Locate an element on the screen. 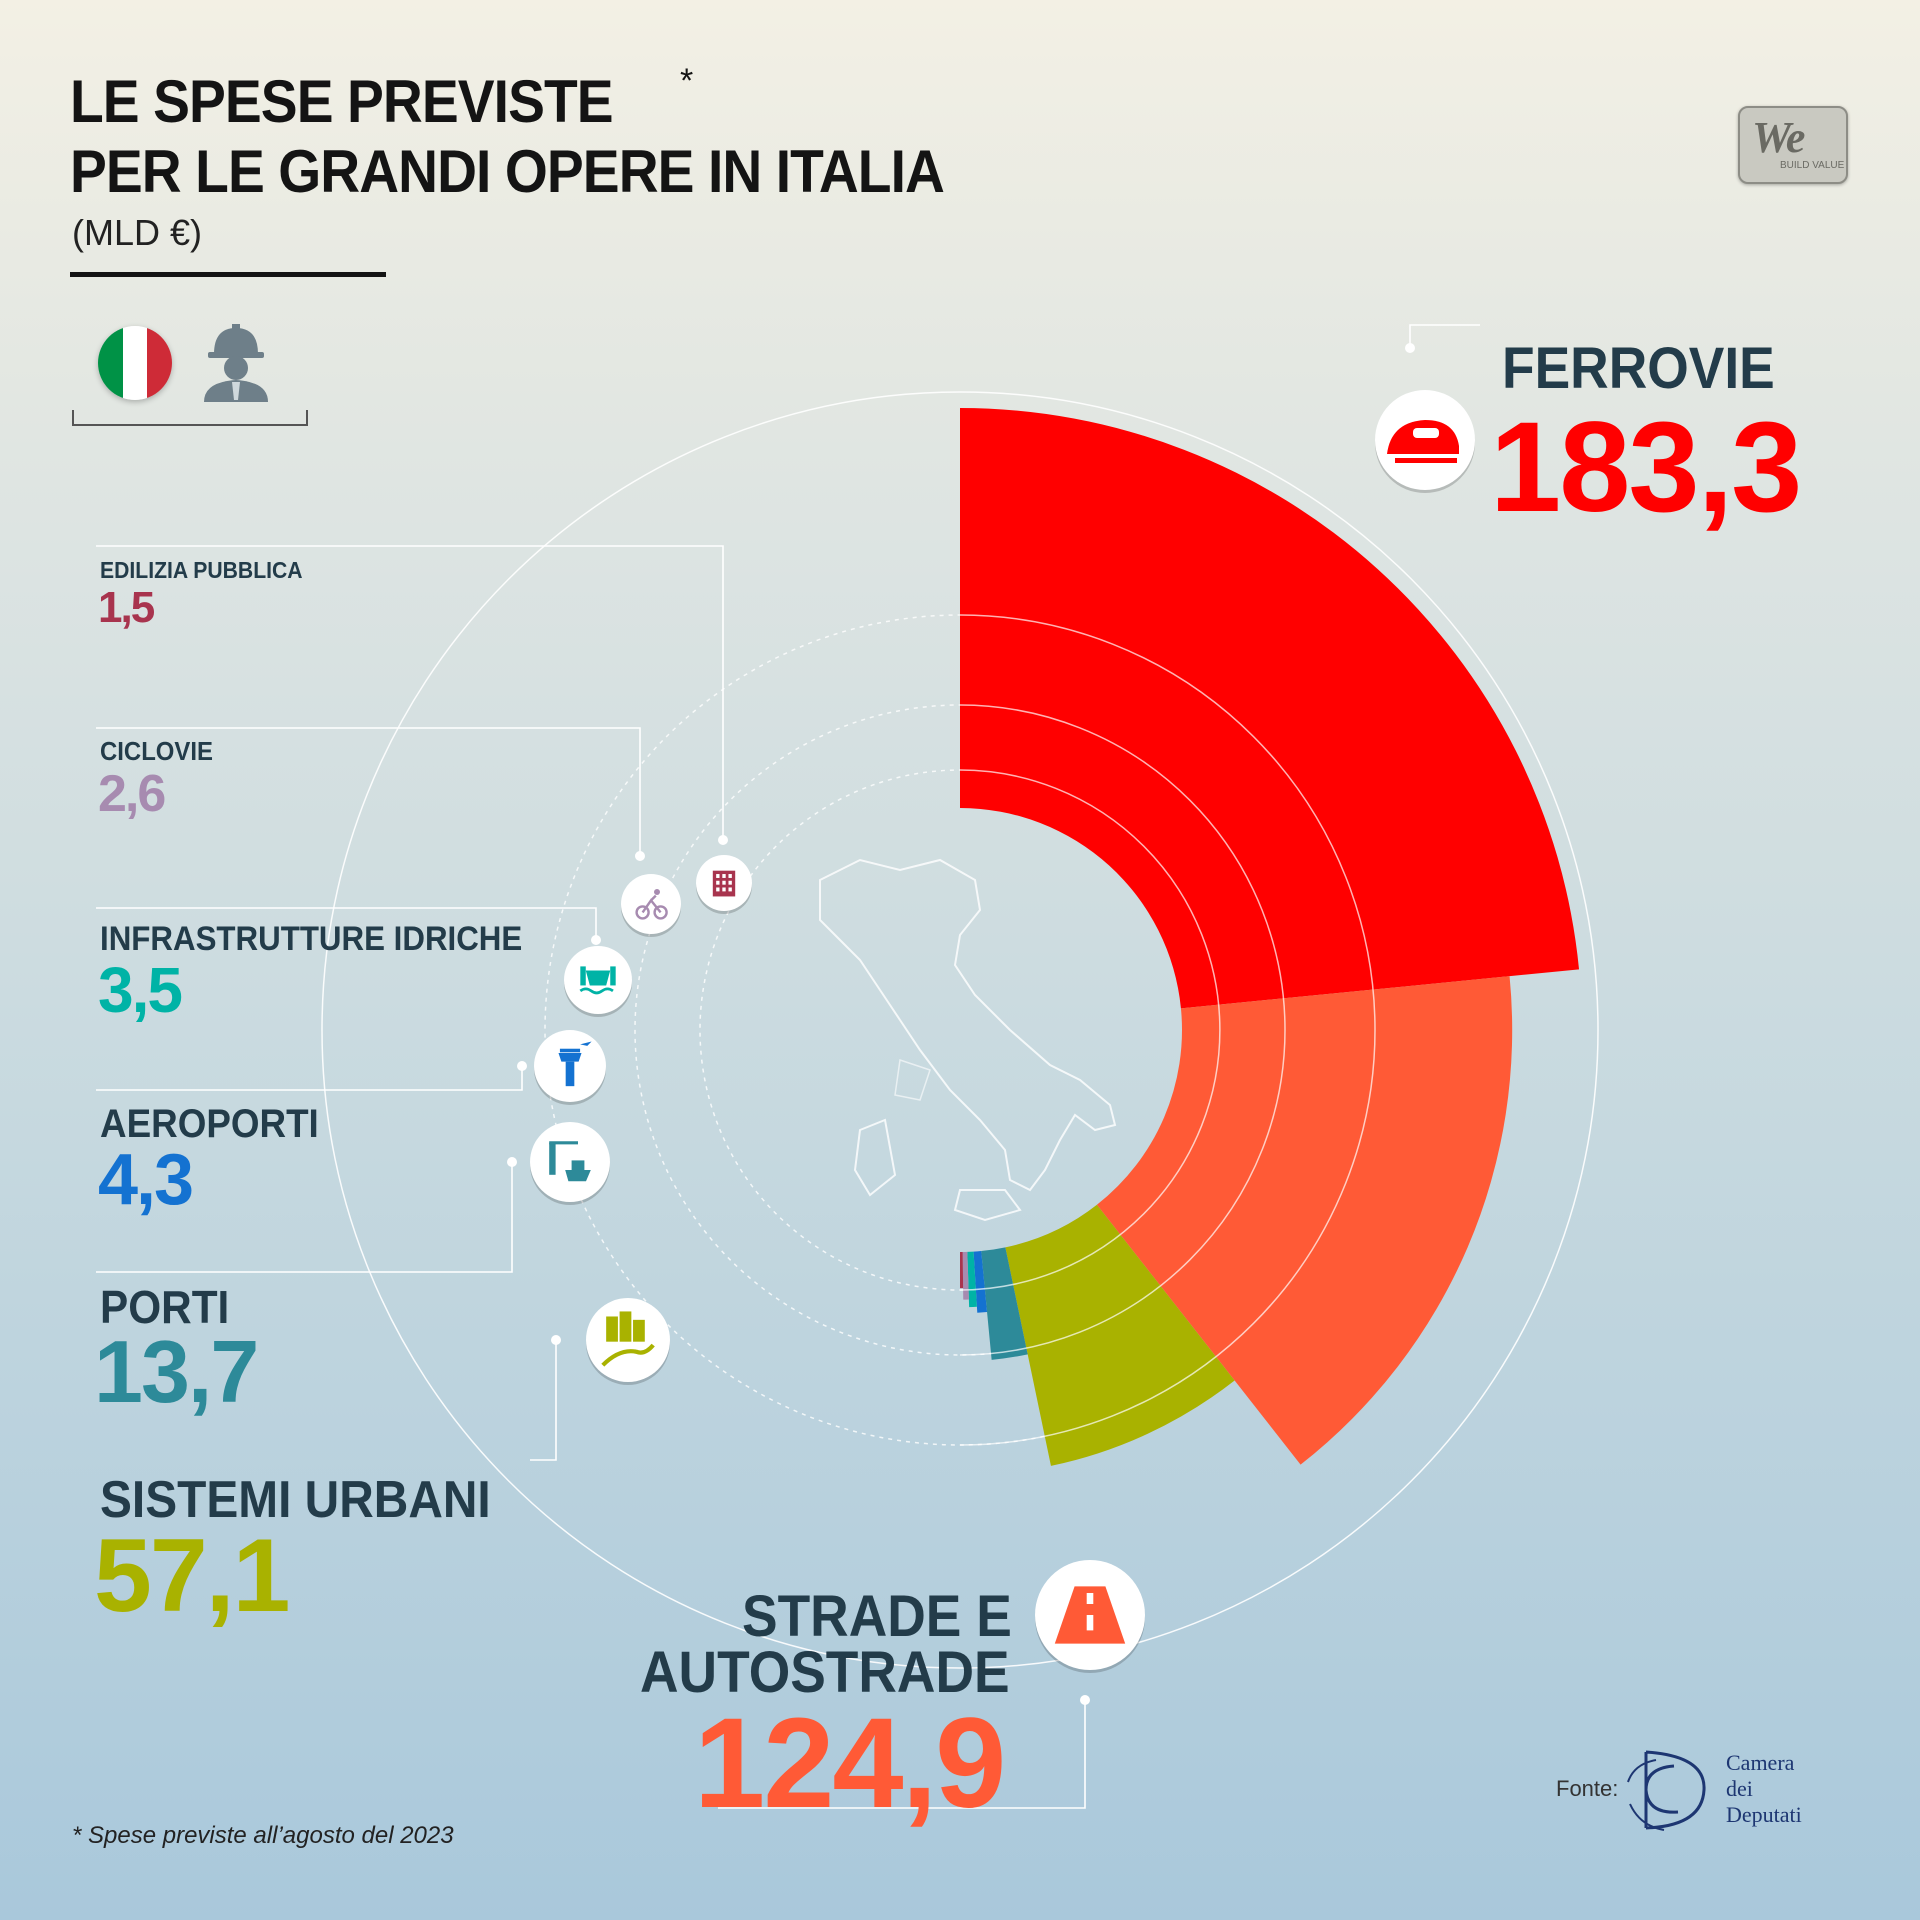 The height and width of the screenshot is (1920, 1920). urban-park-icon is located at coordinates (628, 1341).